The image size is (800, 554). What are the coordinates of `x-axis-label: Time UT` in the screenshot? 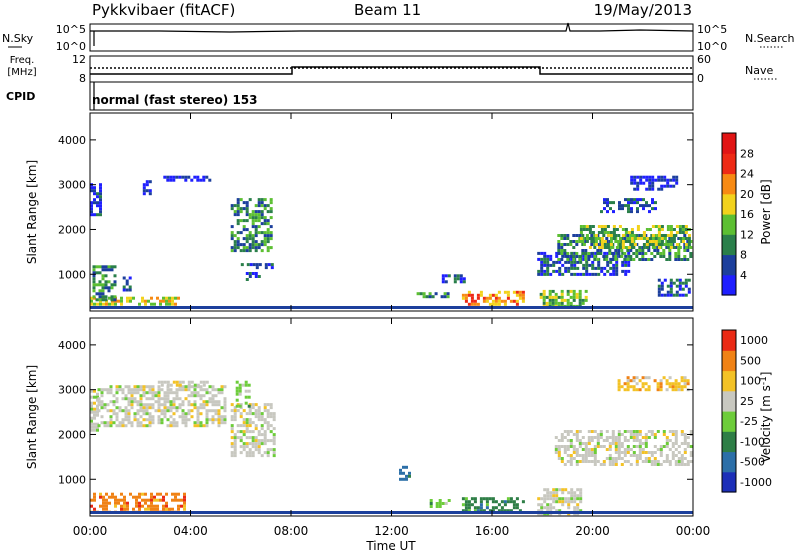 It's located at (390, 546).